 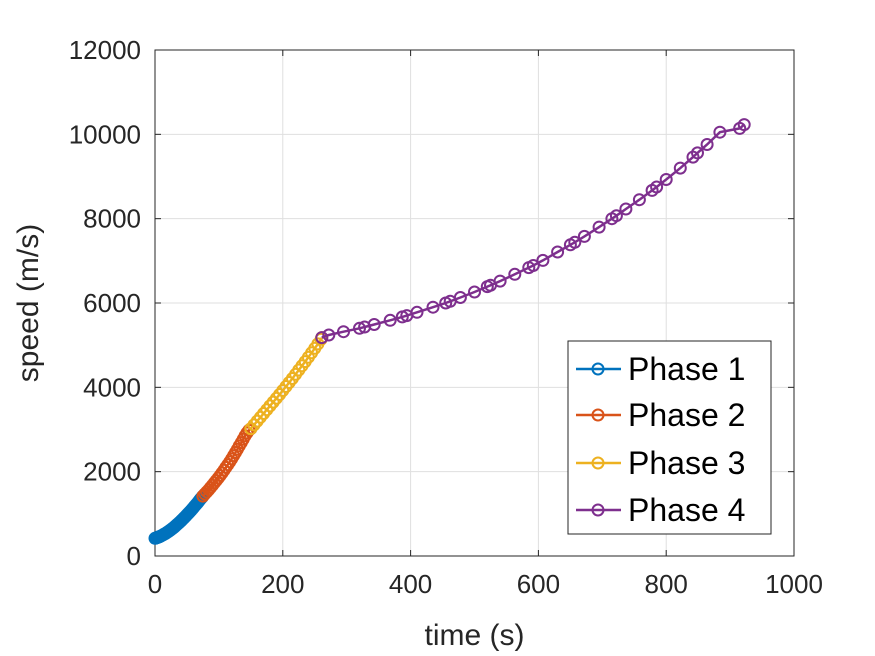 I want to click on x-axis-label: time (s), so click(x=475, y=635).